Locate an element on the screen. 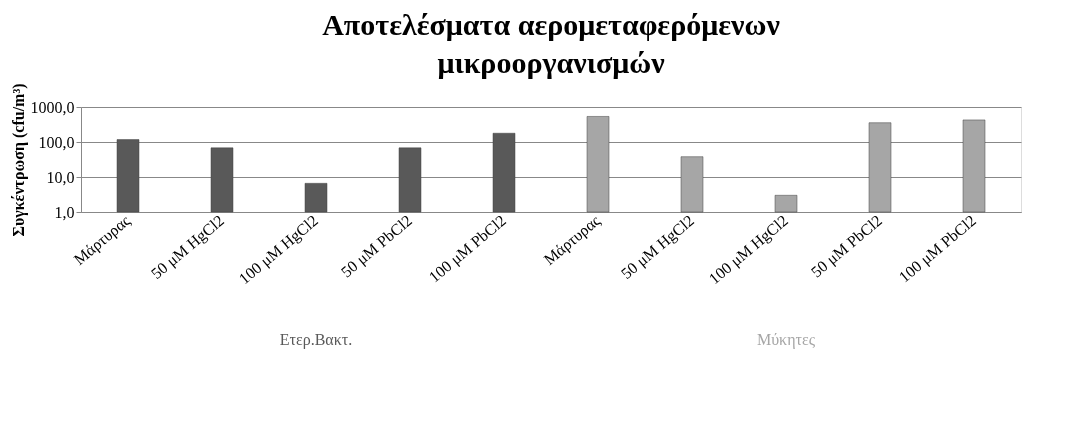  y-tick-label: 1000,0 is located at coordinates (52, 107).